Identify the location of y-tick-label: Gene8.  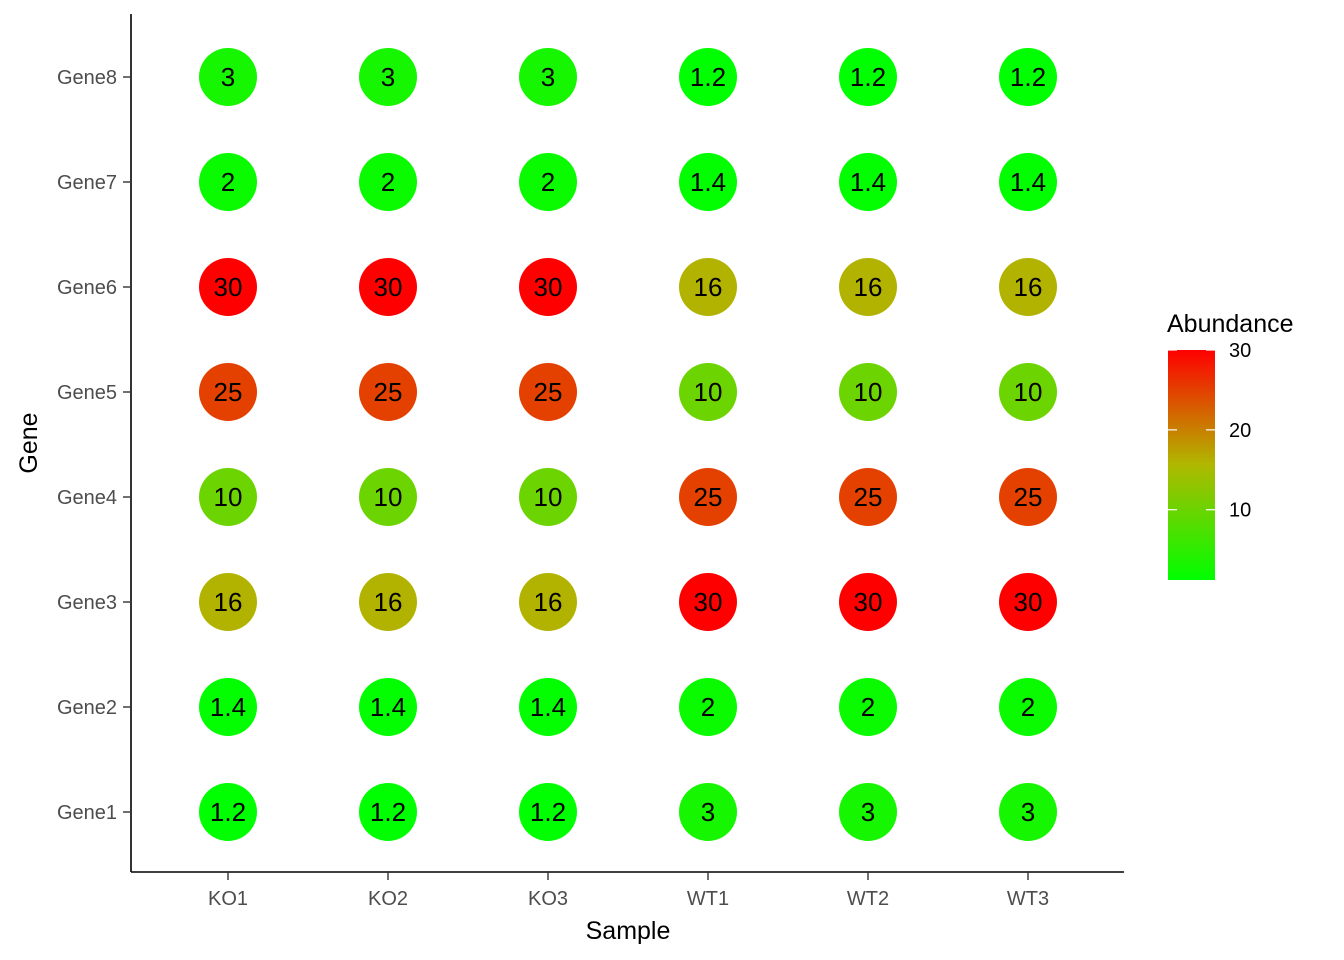
(87, 78).